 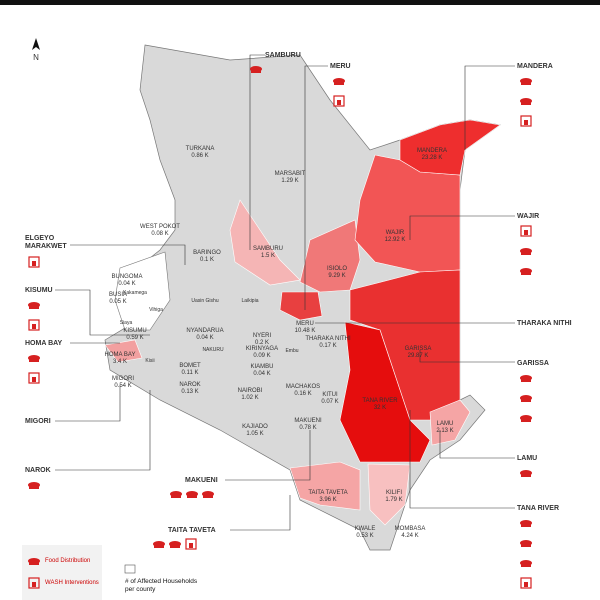 I want to click on county-name: KAJIADO, so click(x=255, y=427).